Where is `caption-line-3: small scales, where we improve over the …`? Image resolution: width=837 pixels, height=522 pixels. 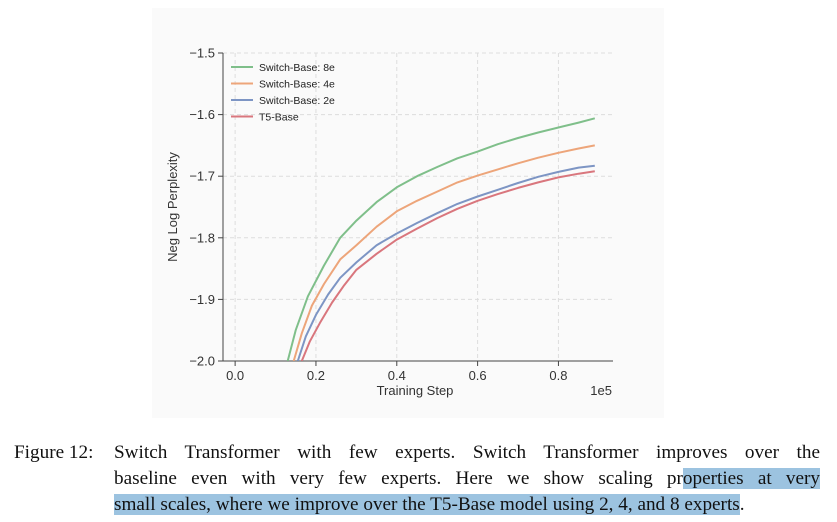 caption-line-3: small scales, where we improve over the … is located at coordinates (417, 505).